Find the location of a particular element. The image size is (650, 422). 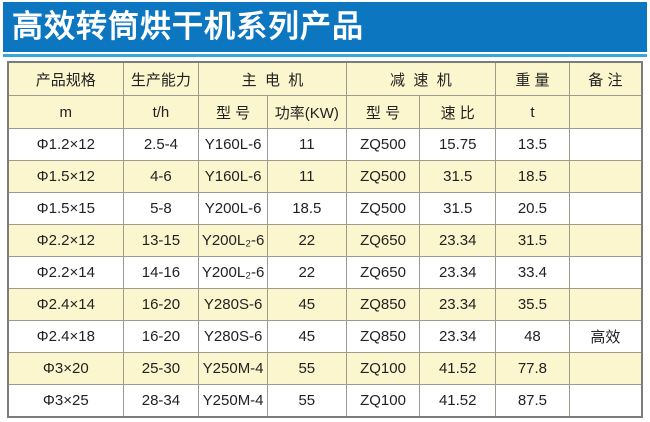

cell-spec: Φ1.5×15 is located at coordinates (65, 208).